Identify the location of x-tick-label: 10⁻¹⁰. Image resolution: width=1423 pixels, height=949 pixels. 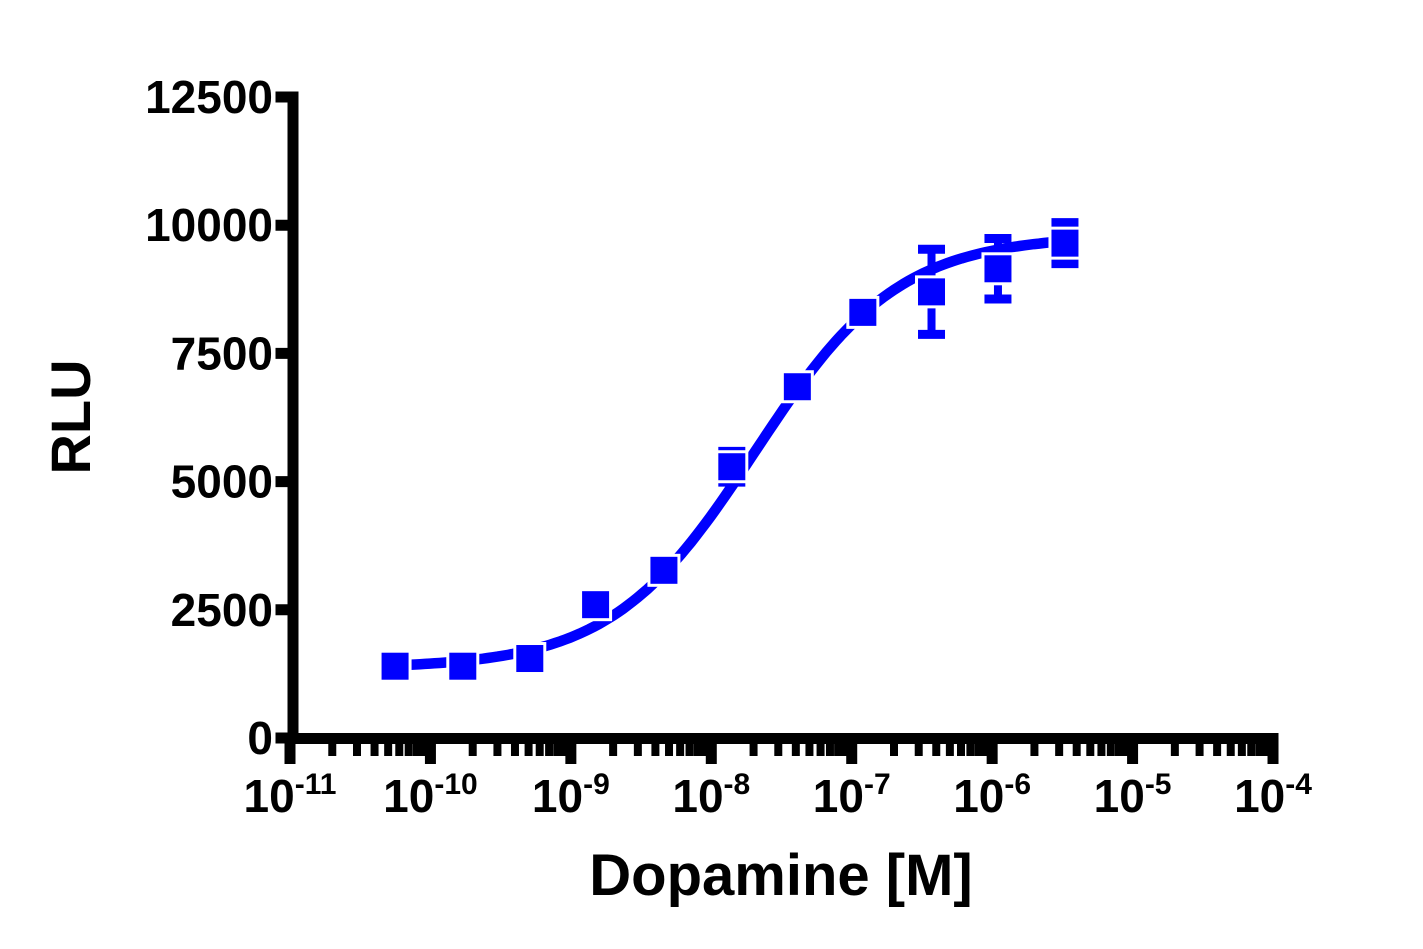
(430, 795).